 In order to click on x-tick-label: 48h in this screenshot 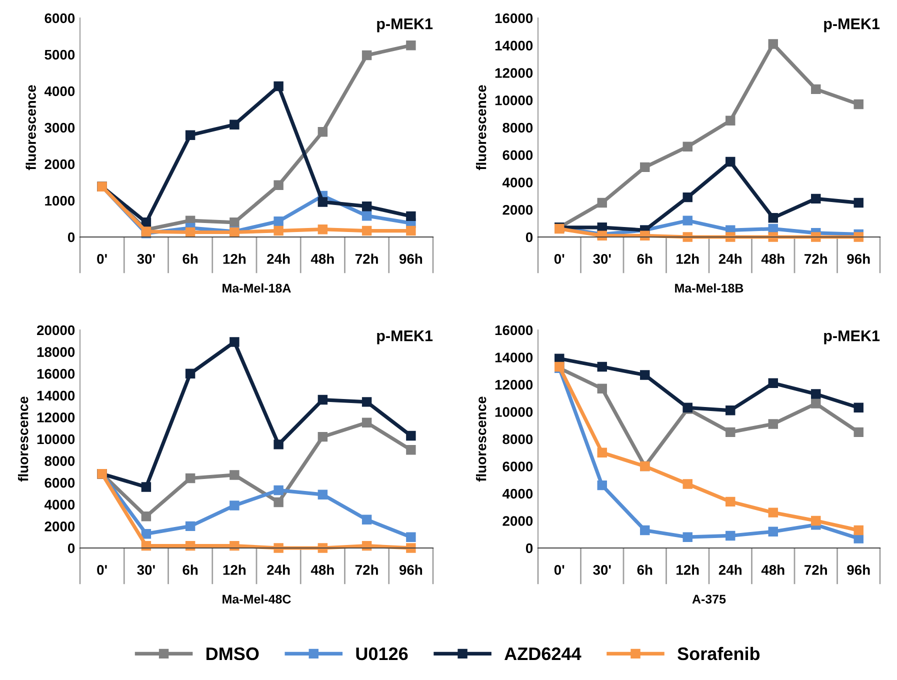, I will do `click(322, 259)`.